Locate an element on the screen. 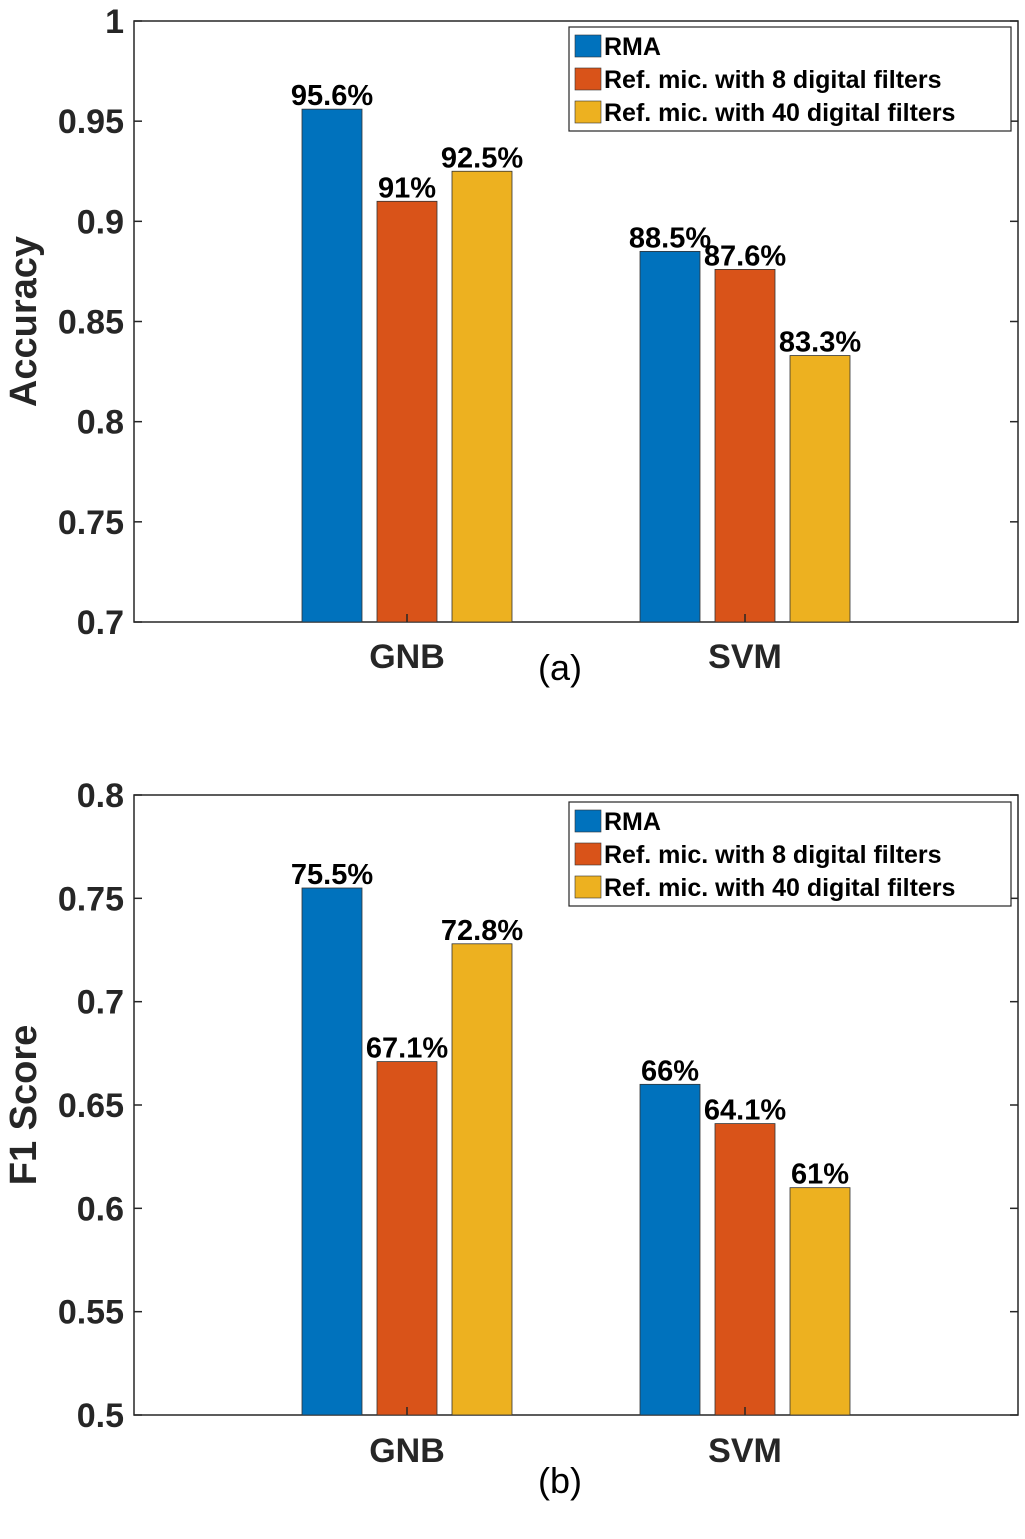  y-tick-label: 0.85 is located at coordinates (91, 323).